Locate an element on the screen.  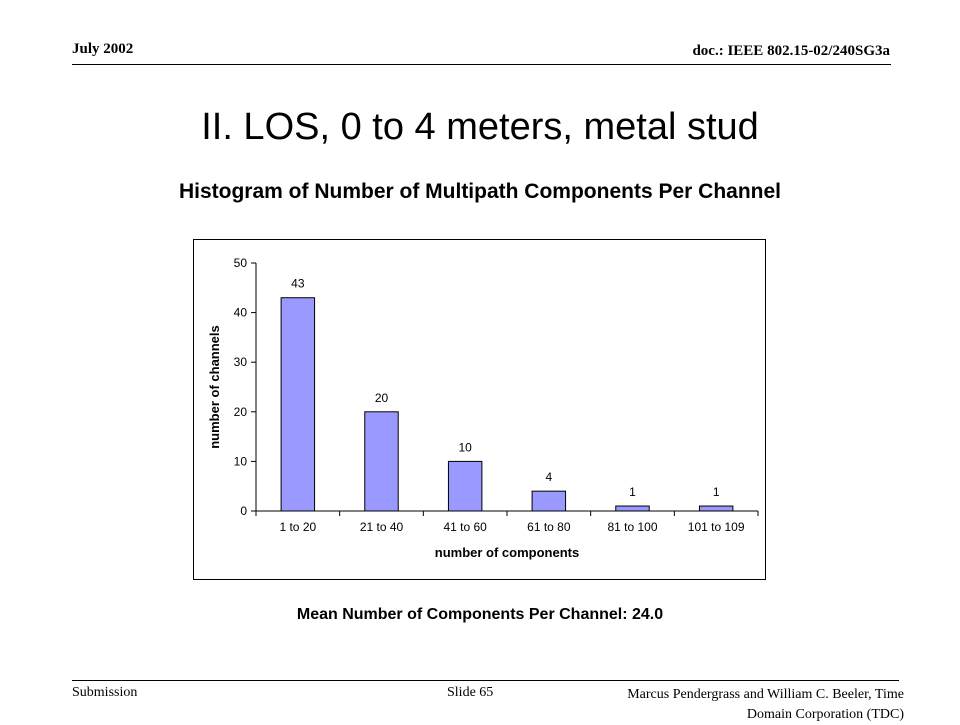
bar-value-label: 43 is located at coordinates (298, 284).